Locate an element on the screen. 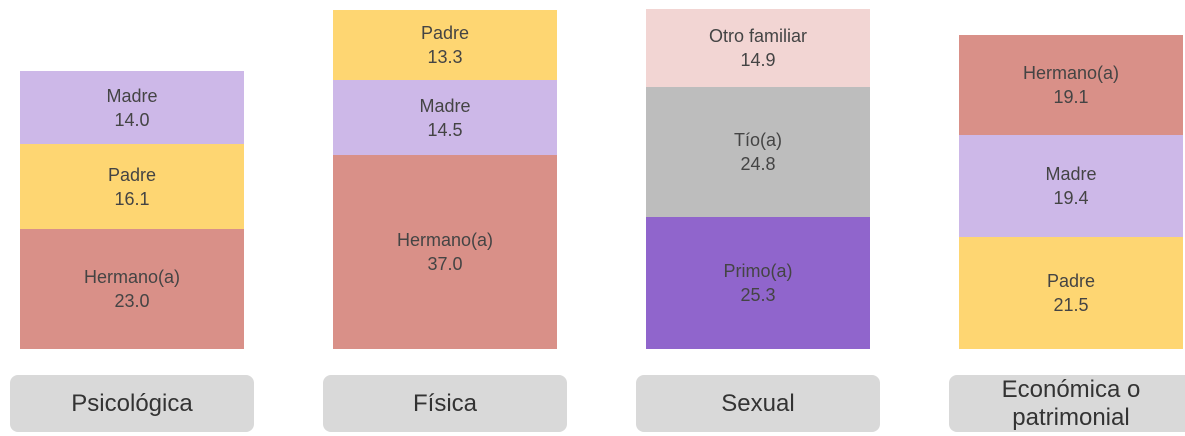 The image size is (1185, 436). segment-value: 16.1 is located at coordinates (132, 198).